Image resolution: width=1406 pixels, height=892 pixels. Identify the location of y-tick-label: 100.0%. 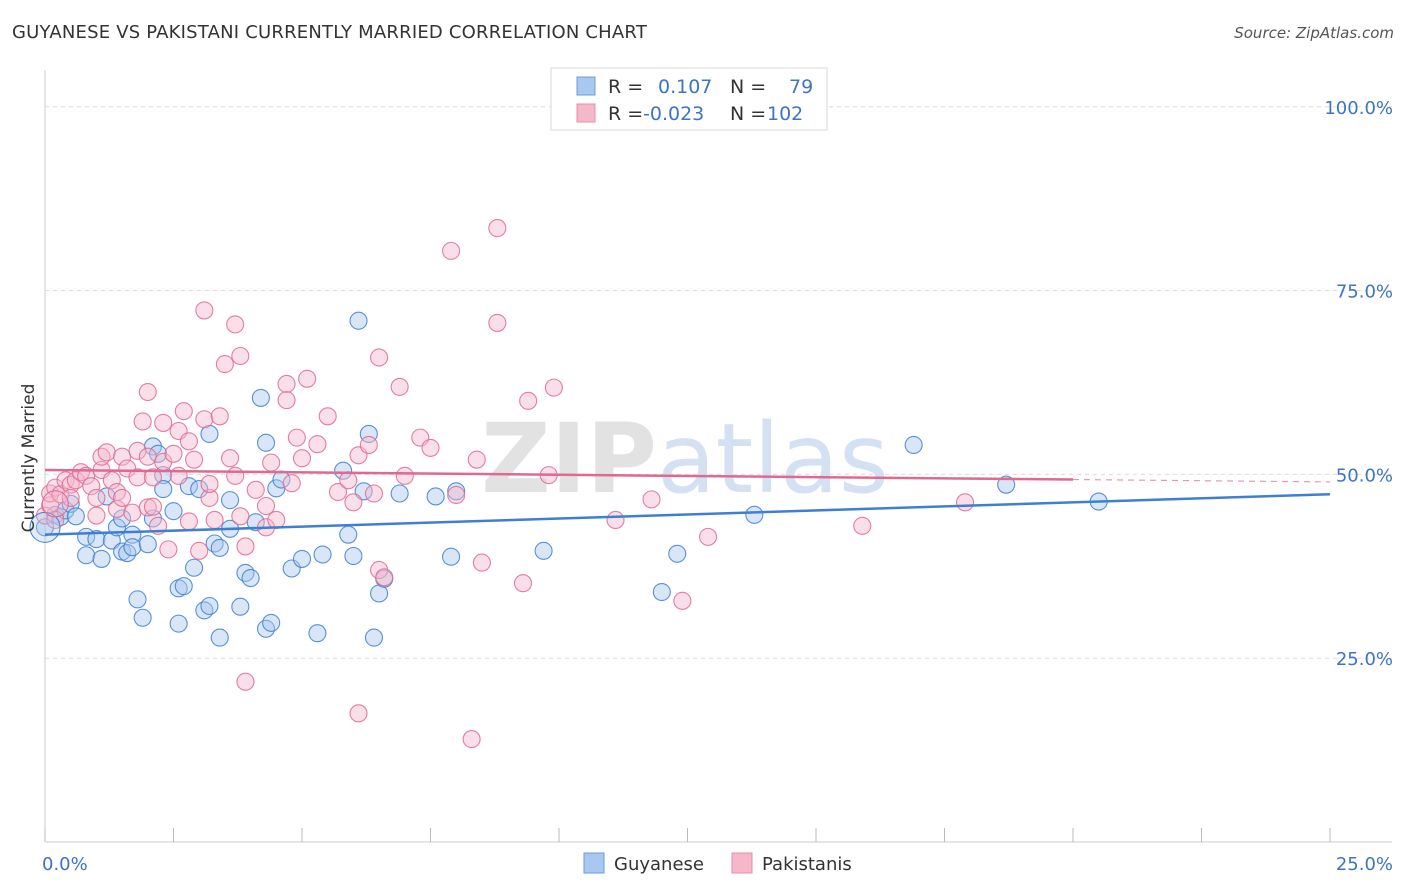
(1358, 108).